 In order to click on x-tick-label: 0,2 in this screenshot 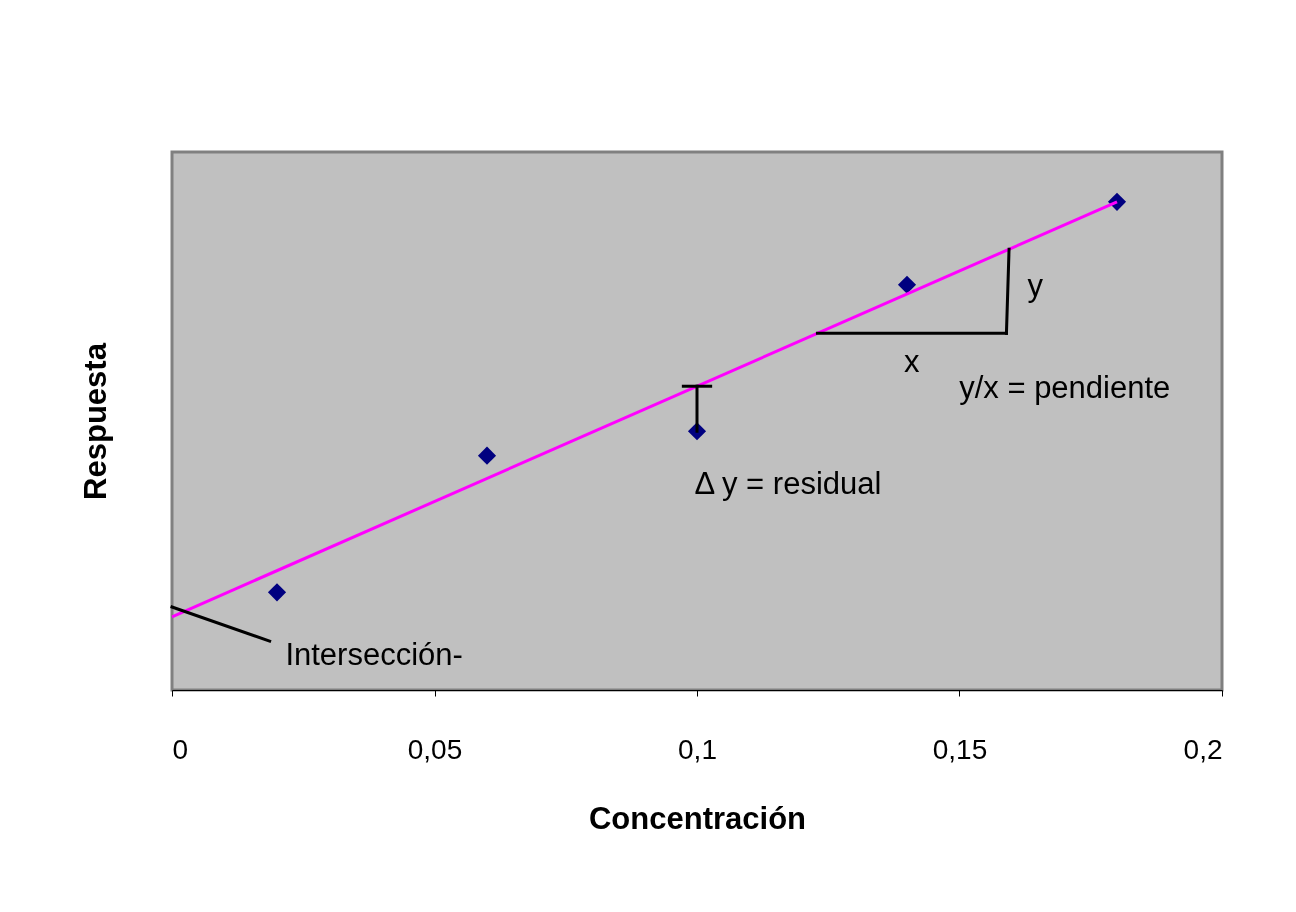, I will do `click(1203, 749)`.